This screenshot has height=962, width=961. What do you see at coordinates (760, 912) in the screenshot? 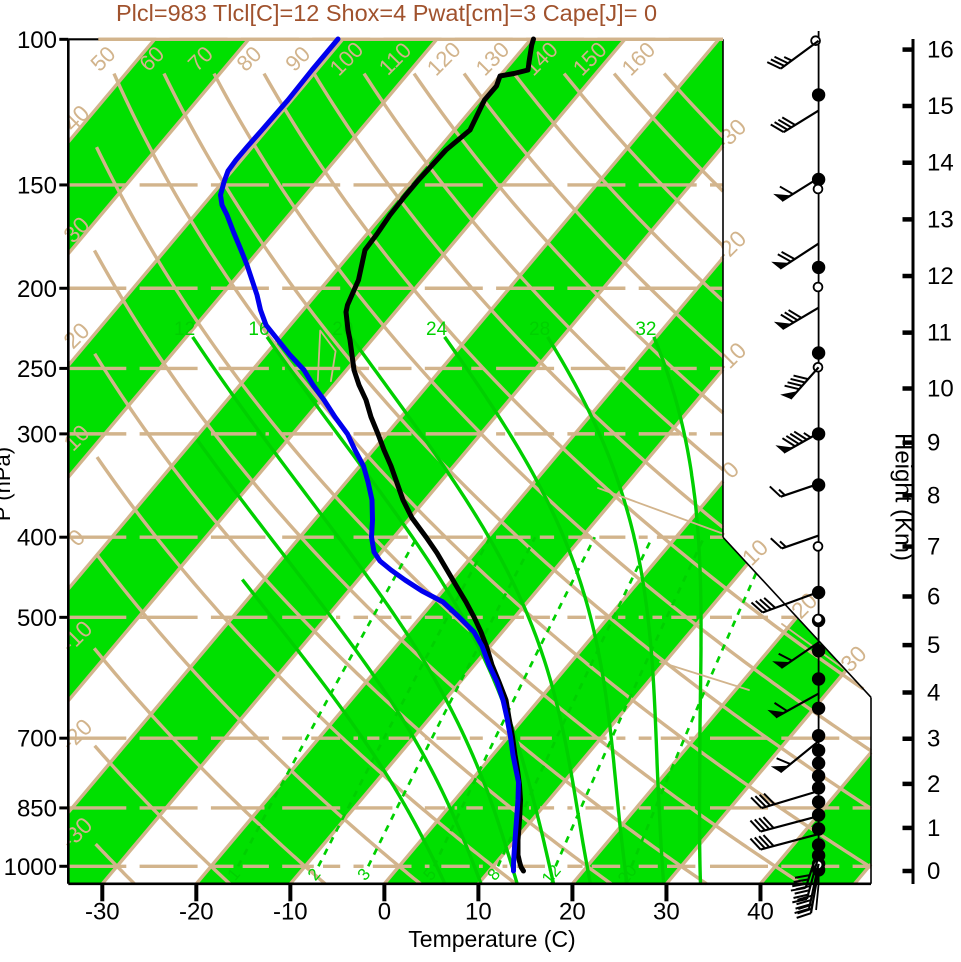
I see `svg-text: 40` at bounding box center [760, 912].